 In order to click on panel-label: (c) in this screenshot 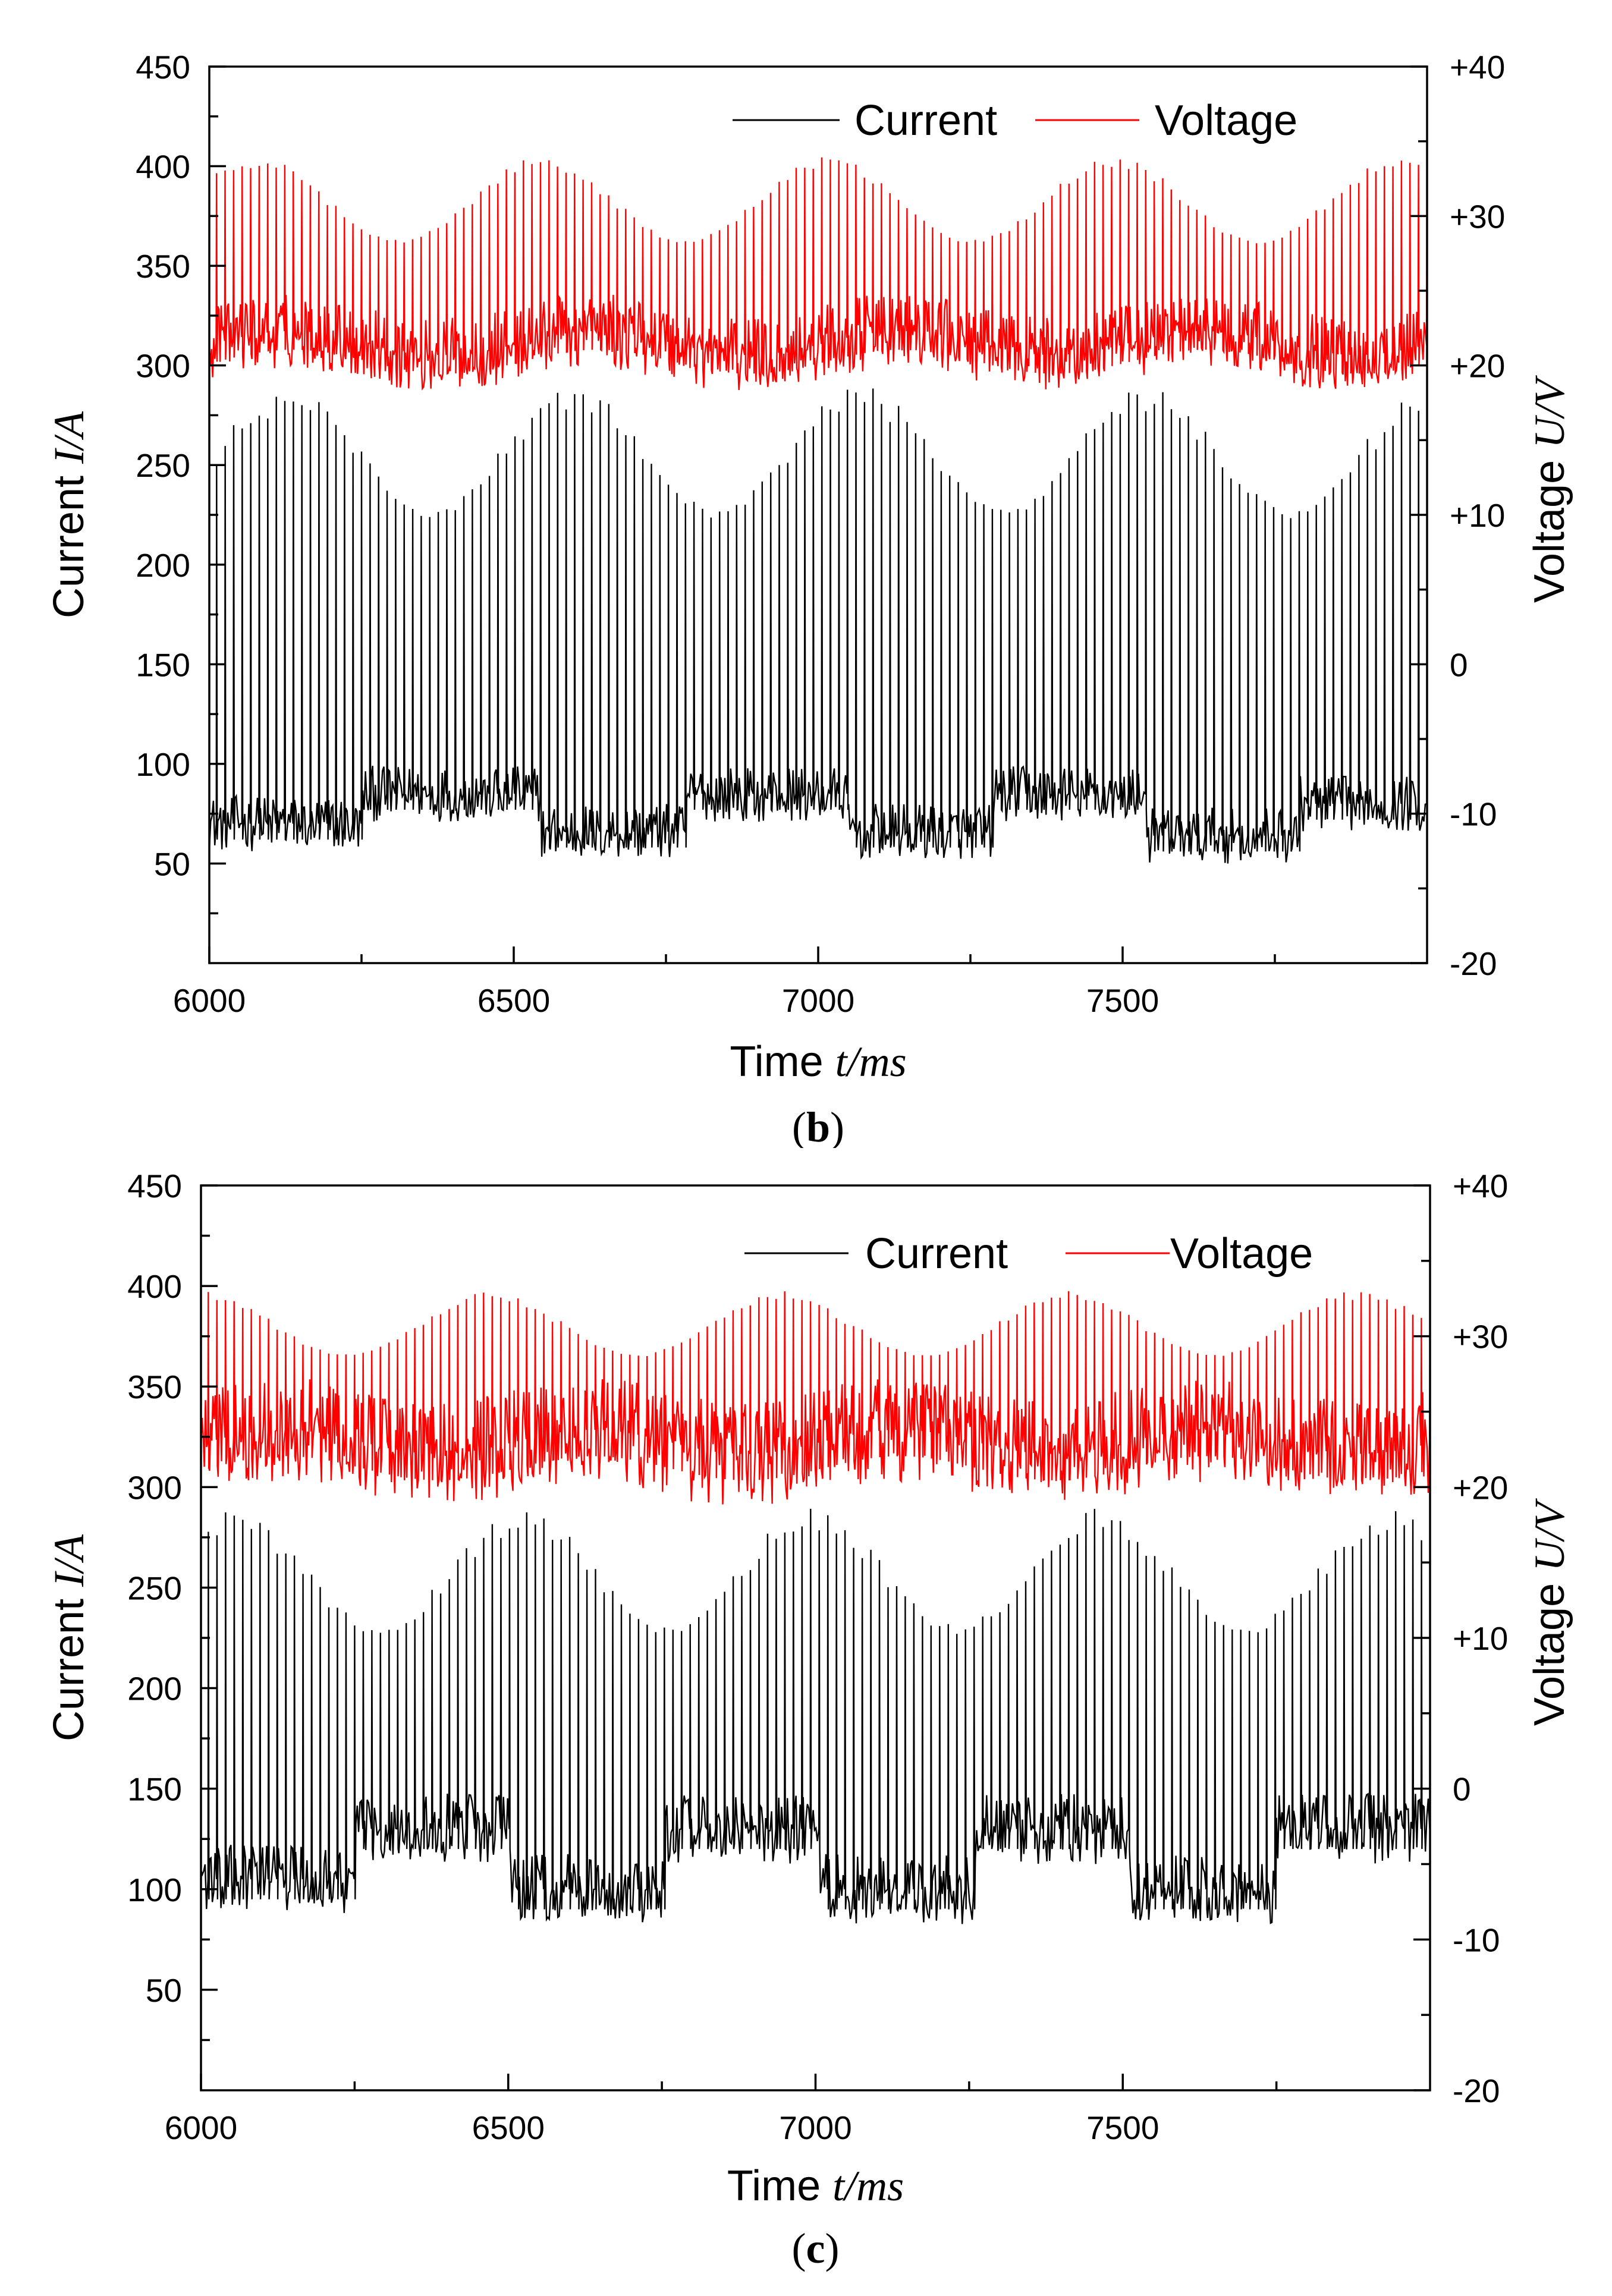, I will do `click(816, 2248)`.